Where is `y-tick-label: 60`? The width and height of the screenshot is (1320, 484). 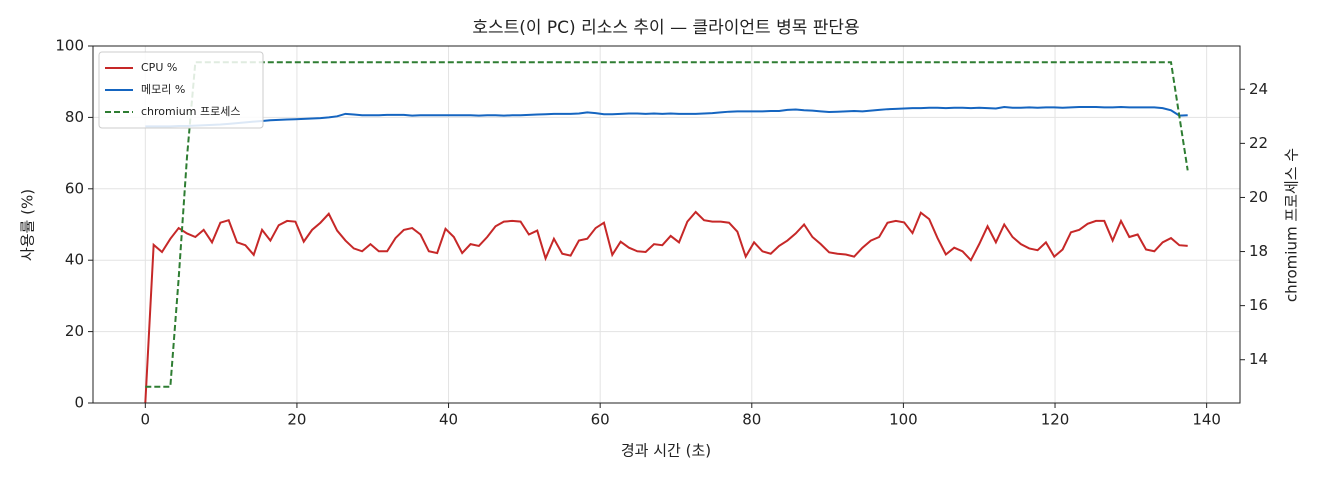
y-tick-label: 60 is located at coordinates (74, 188).